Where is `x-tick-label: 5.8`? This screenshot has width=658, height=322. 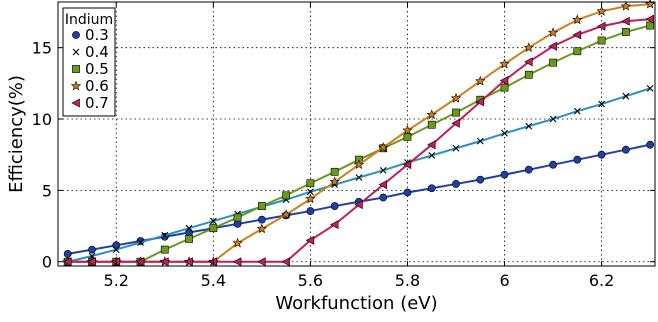 x-tick-label: 5.8 is located at coordinates (407, 280).